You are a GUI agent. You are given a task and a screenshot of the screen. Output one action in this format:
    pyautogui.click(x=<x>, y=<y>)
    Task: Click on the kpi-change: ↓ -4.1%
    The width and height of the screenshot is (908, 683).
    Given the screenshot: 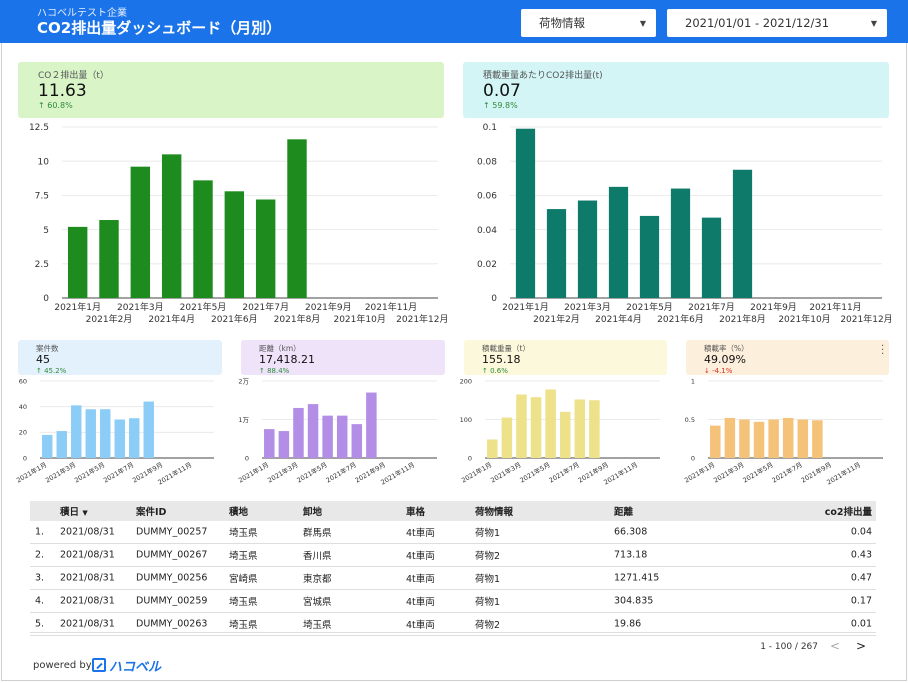 What is the action you would take?
    pyautogui.click(x=718, y=371)
    